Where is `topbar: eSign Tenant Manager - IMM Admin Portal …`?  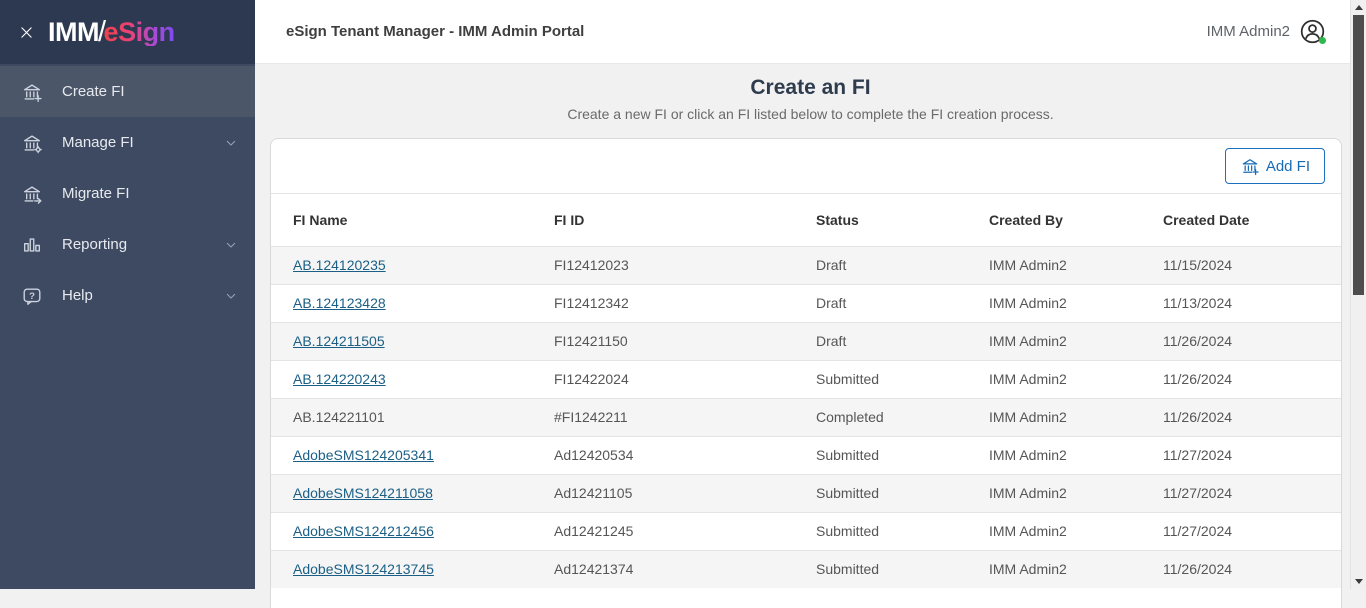 topbar: eSign Tenant Manager - IMM Admin Portal … is located at coordinates (810, 32).